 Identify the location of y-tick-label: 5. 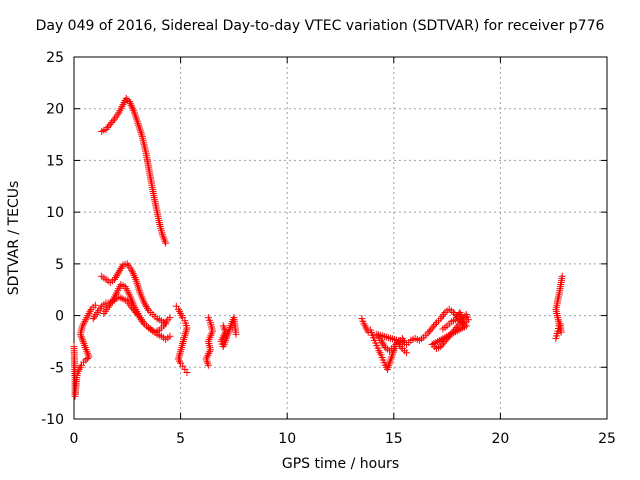
(59, 265).